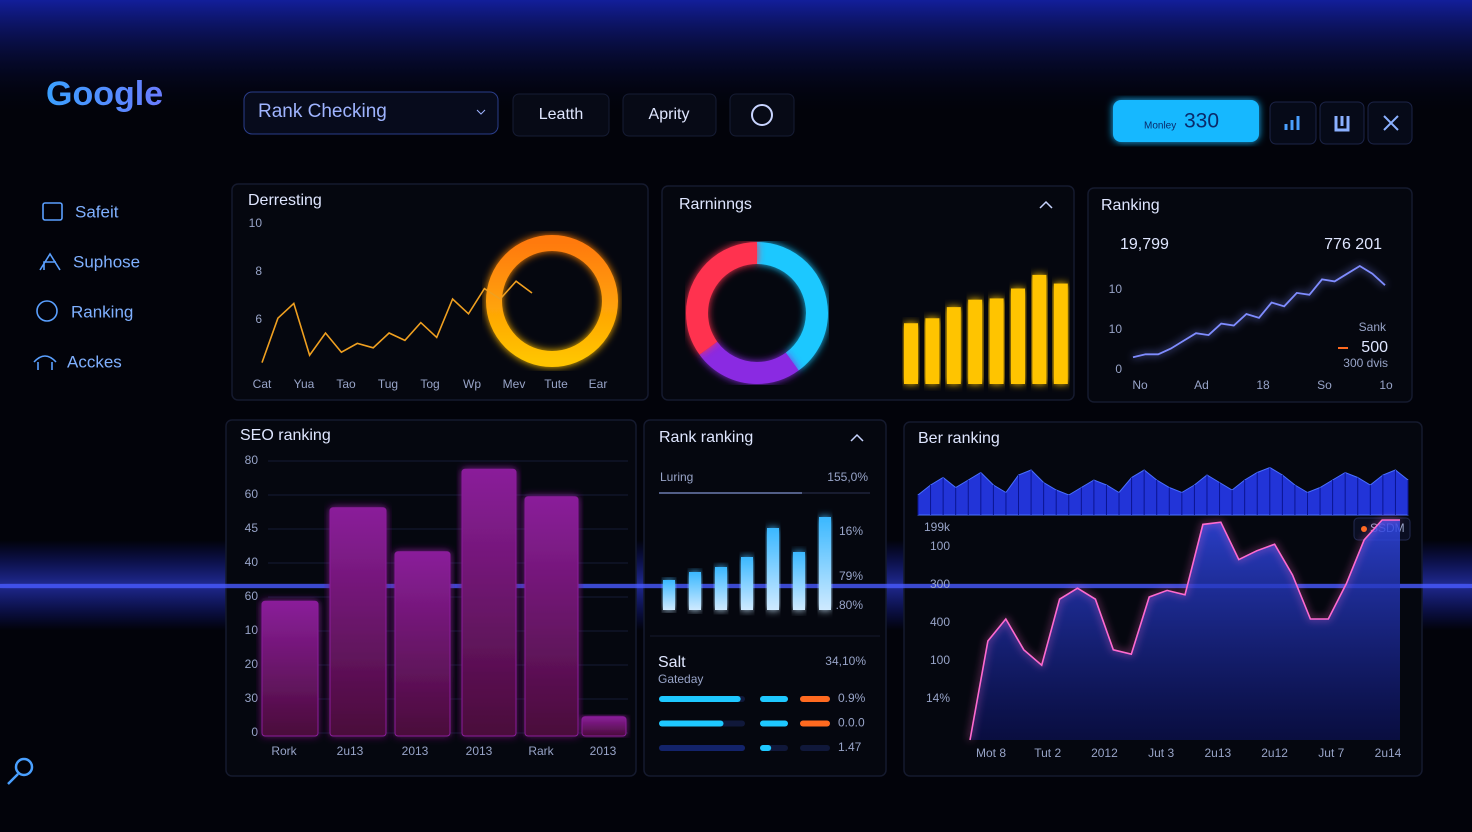 The width and height of the screenshot is (1472, 832). I want to click on y-tick-label: 60, so click(252, 494).